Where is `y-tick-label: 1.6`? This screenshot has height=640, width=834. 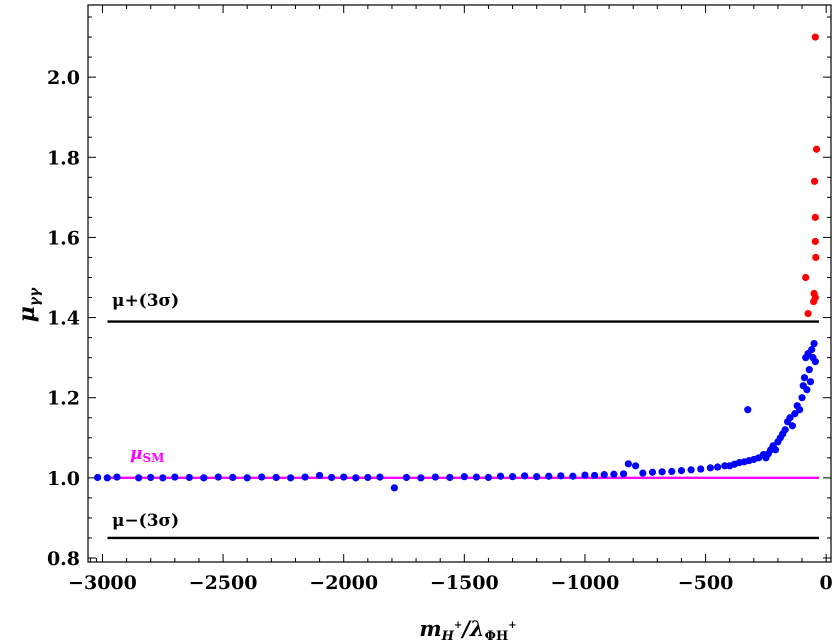 y-tick-label: 1.6 is located at coordinates (63, 238).